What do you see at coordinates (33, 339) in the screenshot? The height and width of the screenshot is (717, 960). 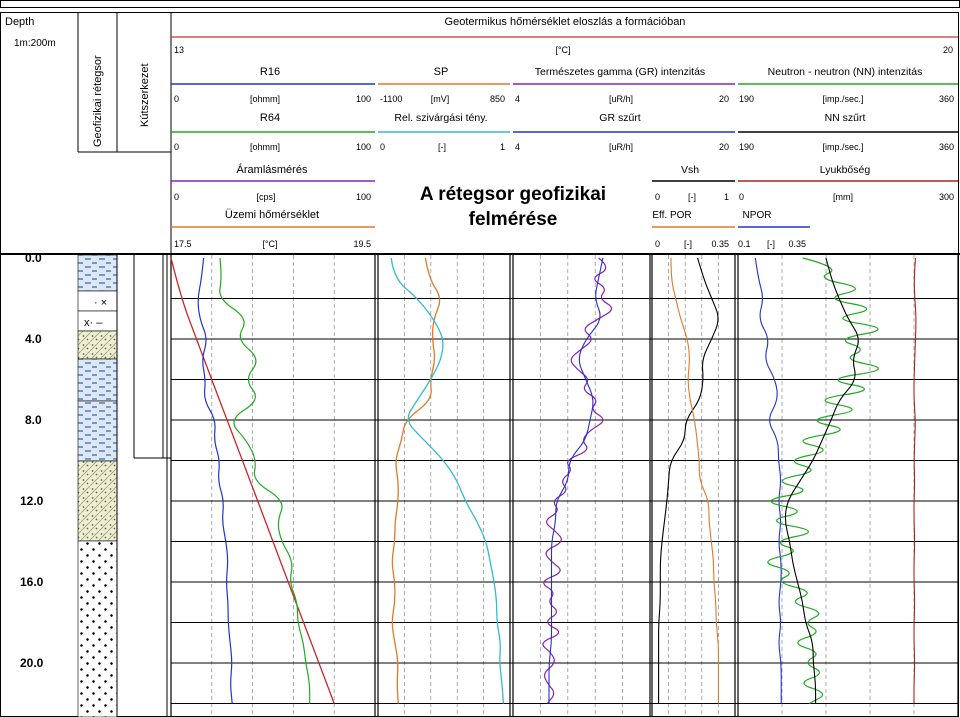 I see `depth-tick-4: 4.0` at bounding box center [33, 339].